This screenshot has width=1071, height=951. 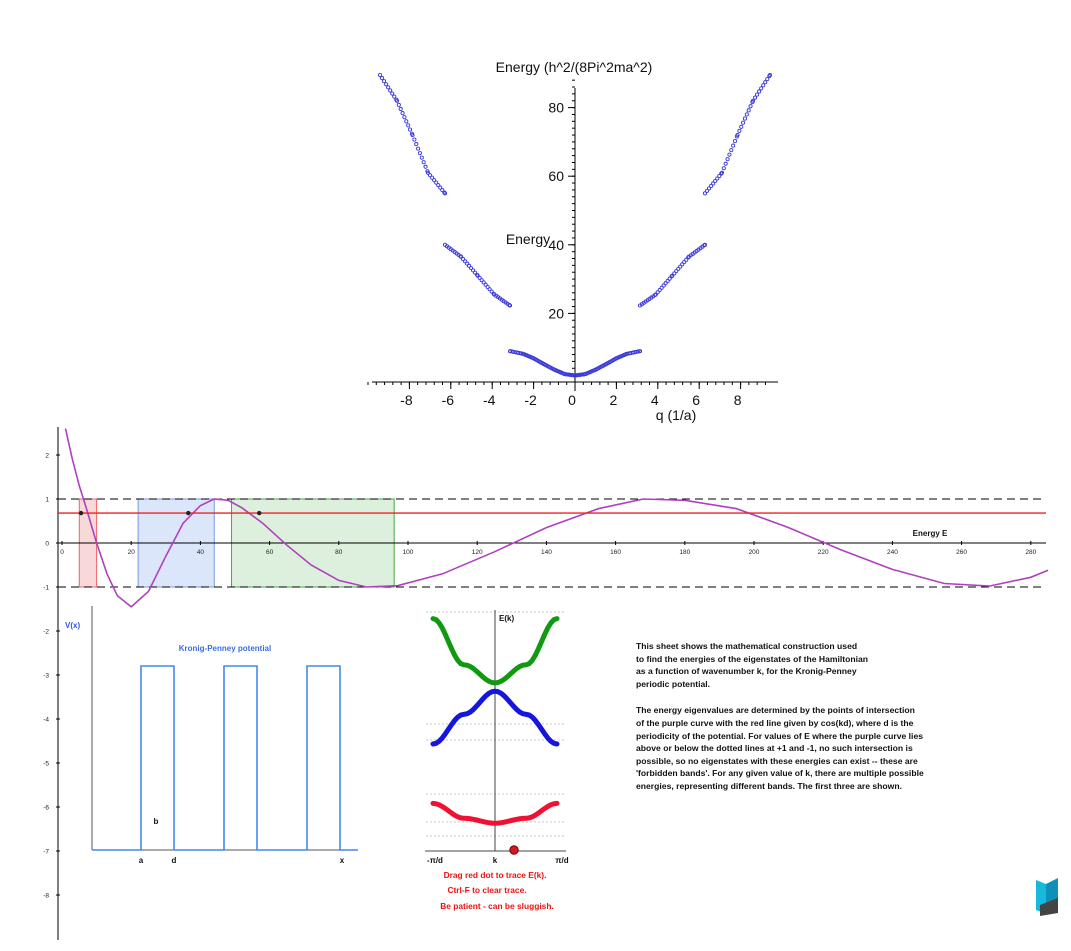 I want to click on band-plot-xtick-label: -6, so click(x=448, y=400).